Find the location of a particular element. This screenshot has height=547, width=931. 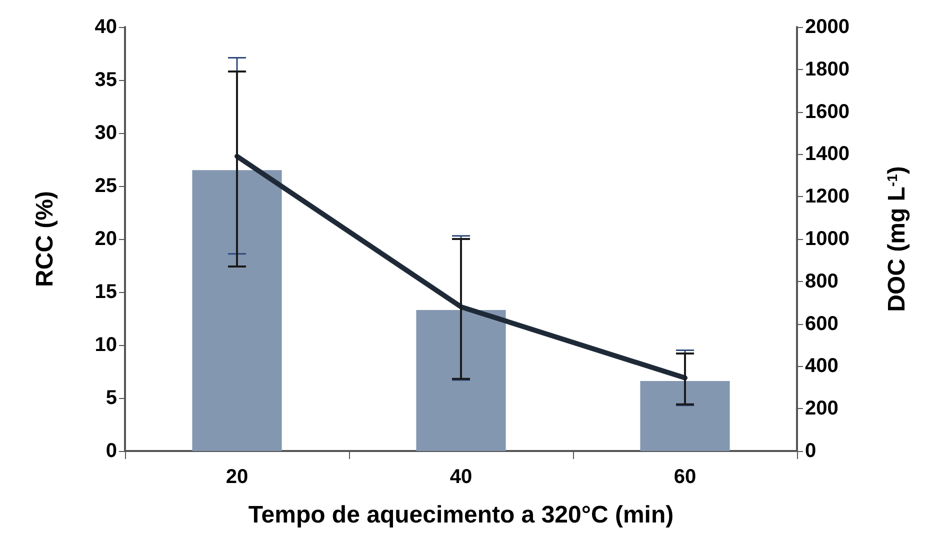

y2-tick-label: 2000 is located at coordinates (827, 27).